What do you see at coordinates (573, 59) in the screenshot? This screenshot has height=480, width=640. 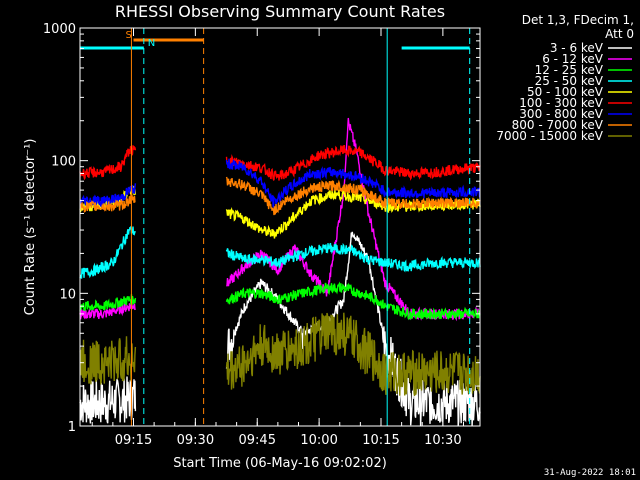 I see `legend-label: 6 - 12 keV` at bounding box center [573, 59].